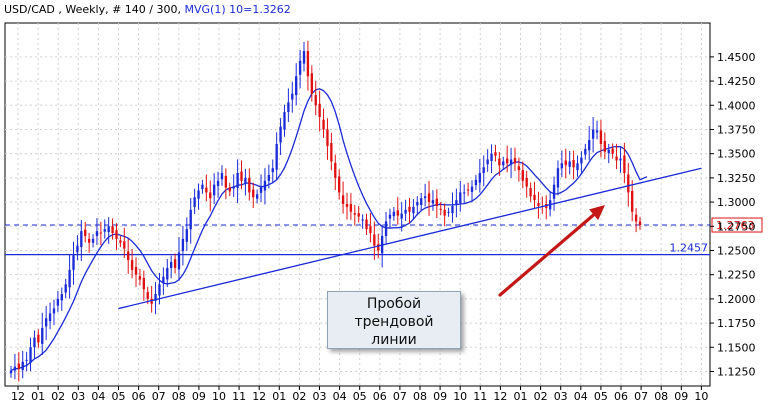  I want to click on x-tick-label: 01, so click(279, 396).